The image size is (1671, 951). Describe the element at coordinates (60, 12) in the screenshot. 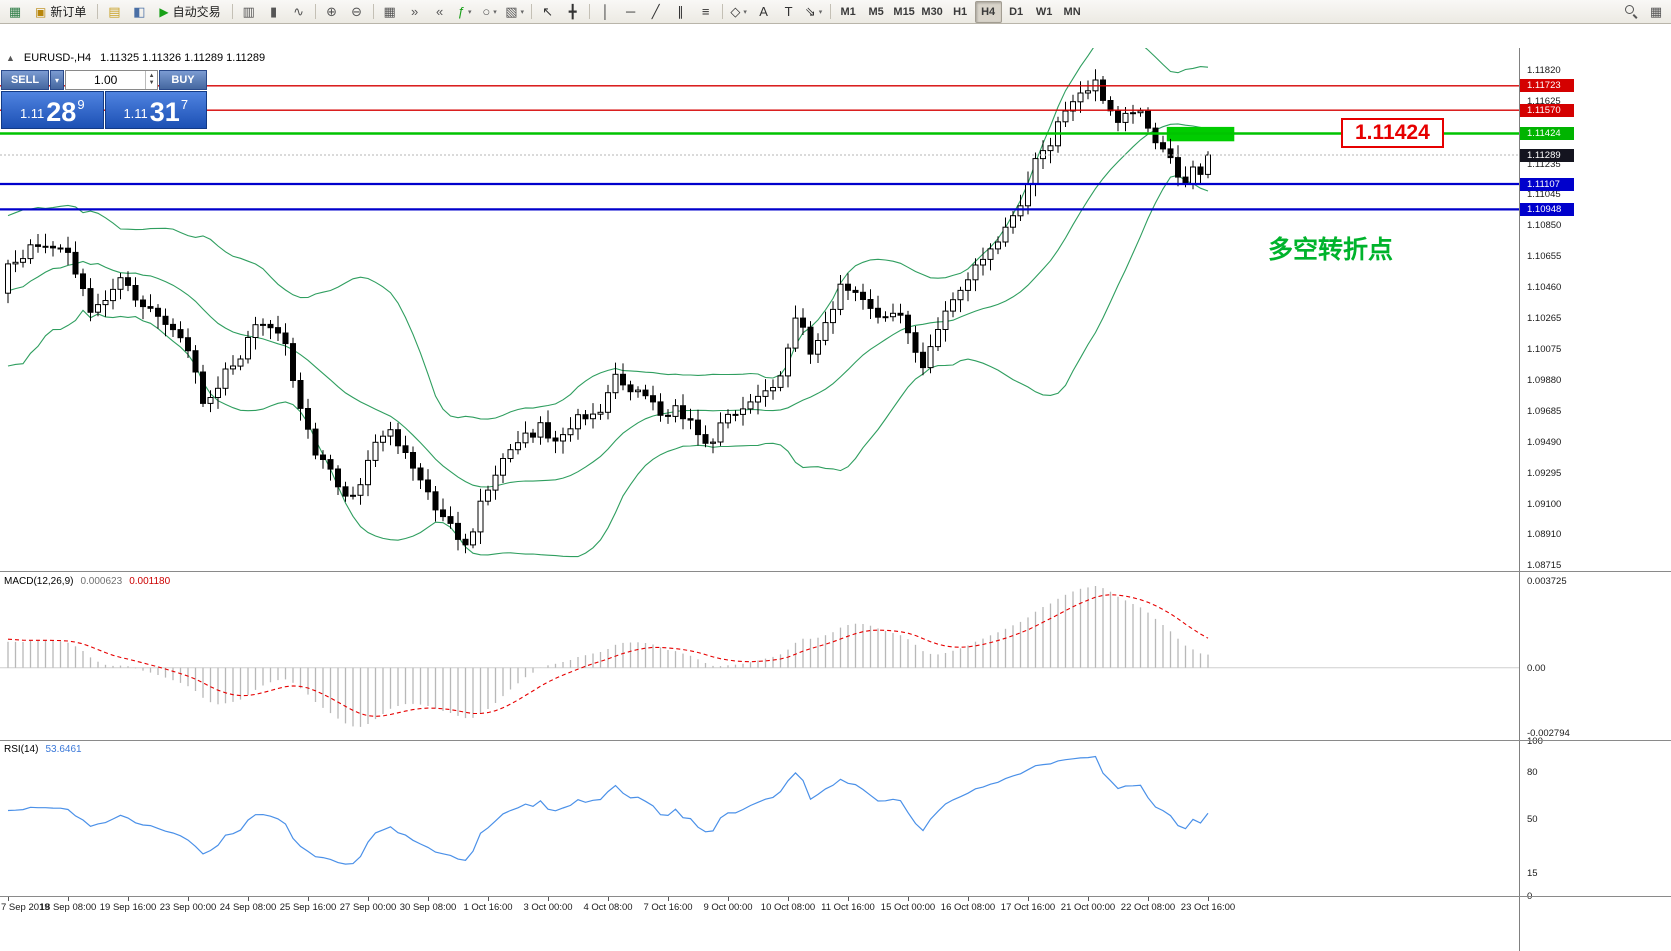

I see `new-order-button: ▣ 新订单` at that location.